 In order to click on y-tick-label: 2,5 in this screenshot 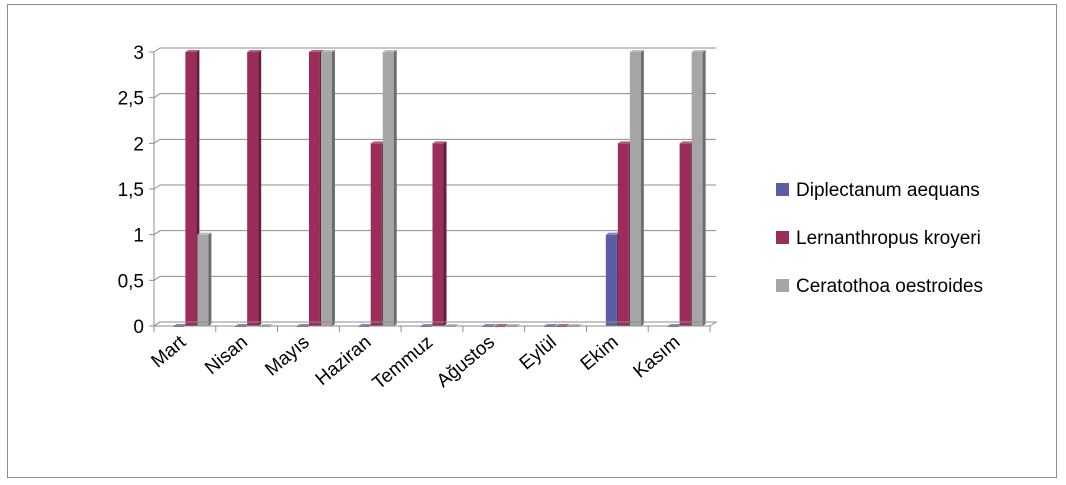, I will do `click(131, 99)`.